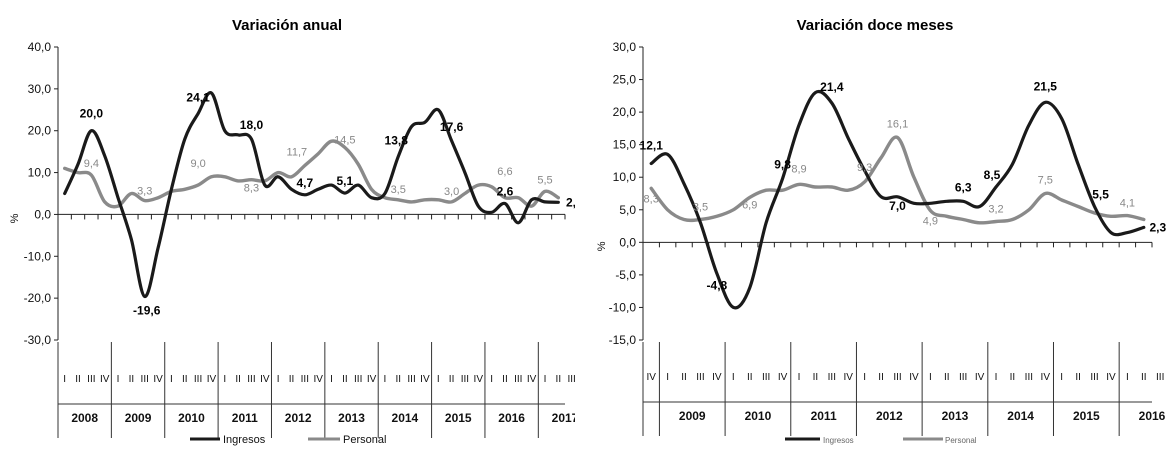 The height and width of the screenshot is (452, 1166). Describe the element at coordinates (351, 418) in the screenshot. I see `year-label: 2013` at that location.